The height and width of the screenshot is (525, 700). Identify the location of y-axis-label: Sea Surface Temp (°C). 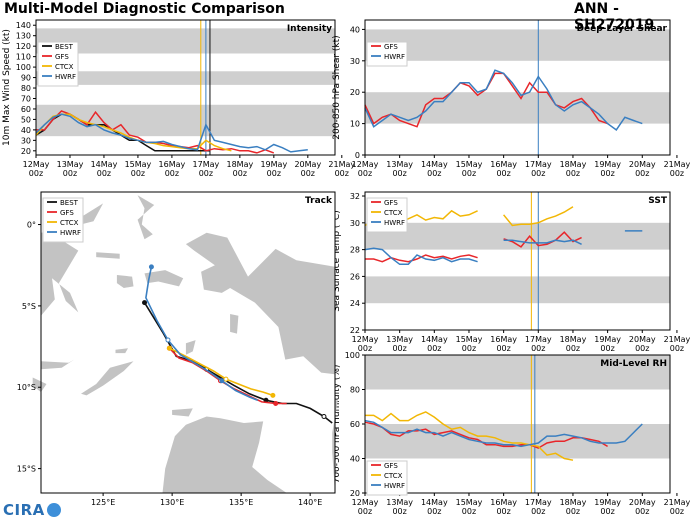
(337, 260).